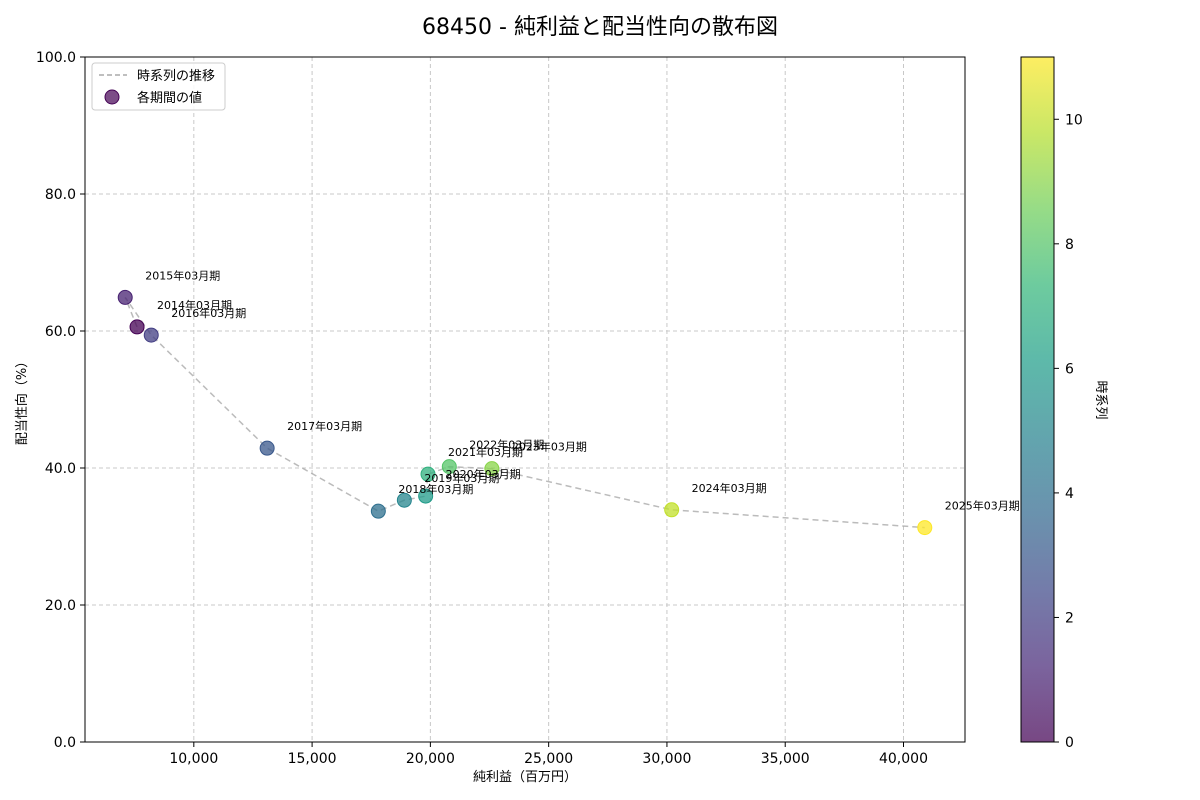  Describe the element at coordinates (1100, 399) in the screenshot. I see `colorbar-label: 時系列` at that location.